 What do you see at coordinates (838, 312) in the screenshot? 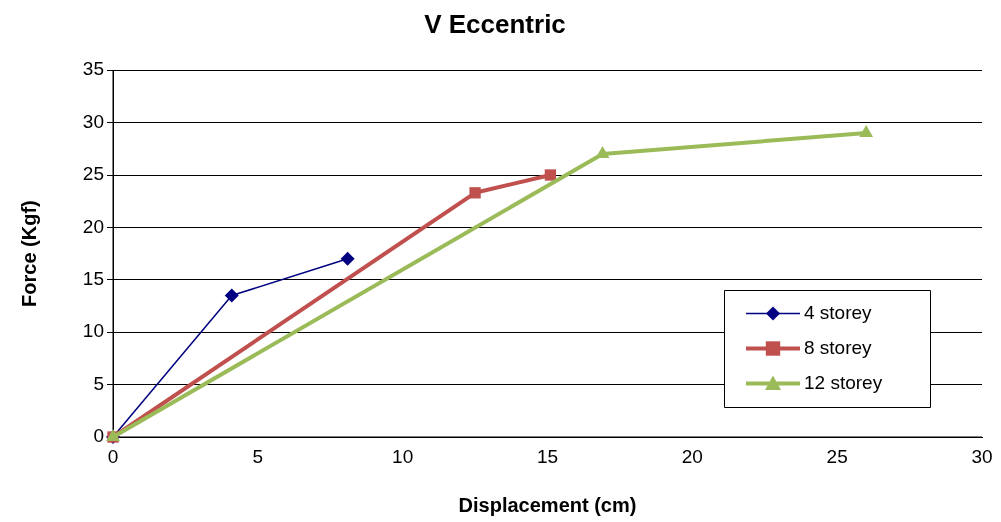
I see `legend-label: 4 storey` at bounding box center [838, 312].